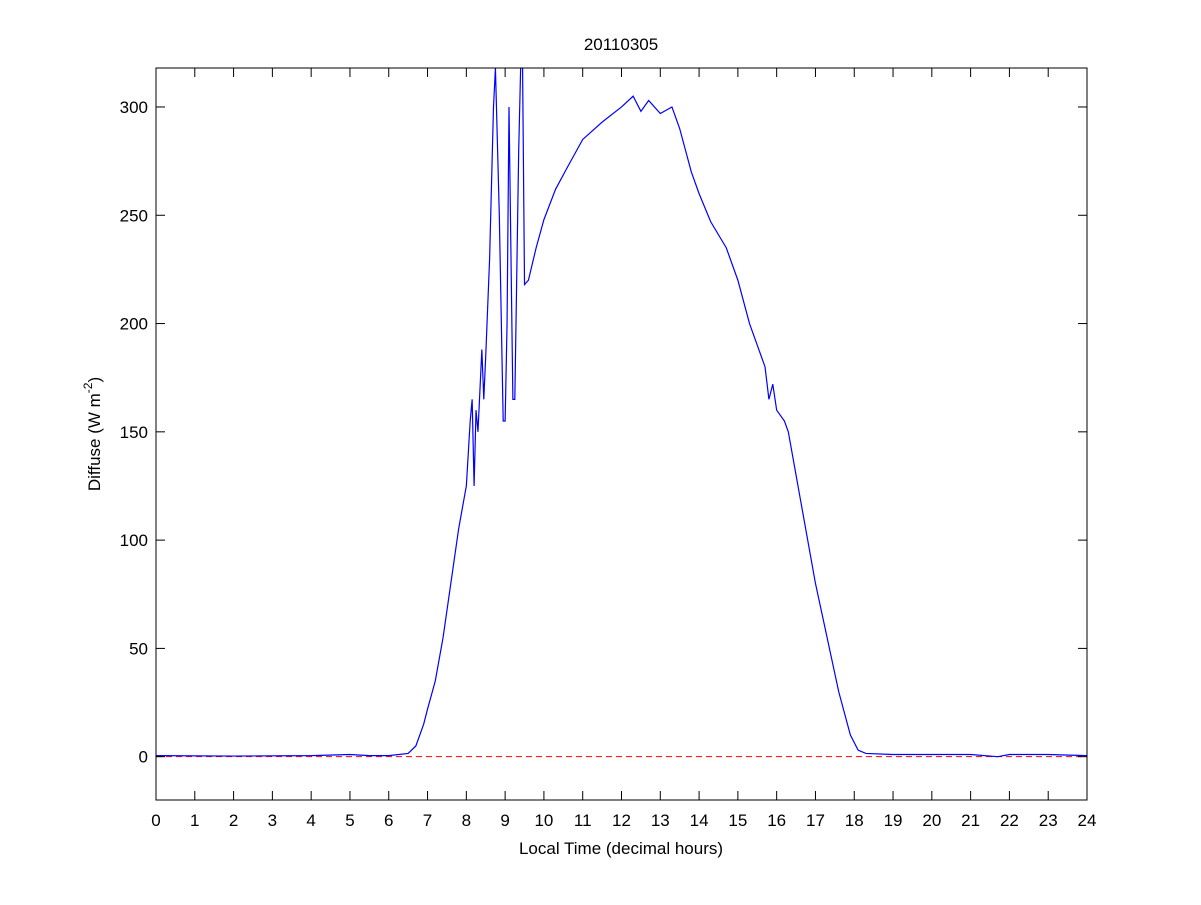 The image size is (1201, 905). Describe the element at coordinates (134, 215) in the screenshot. I see `y-tick-label: 250` at that location.